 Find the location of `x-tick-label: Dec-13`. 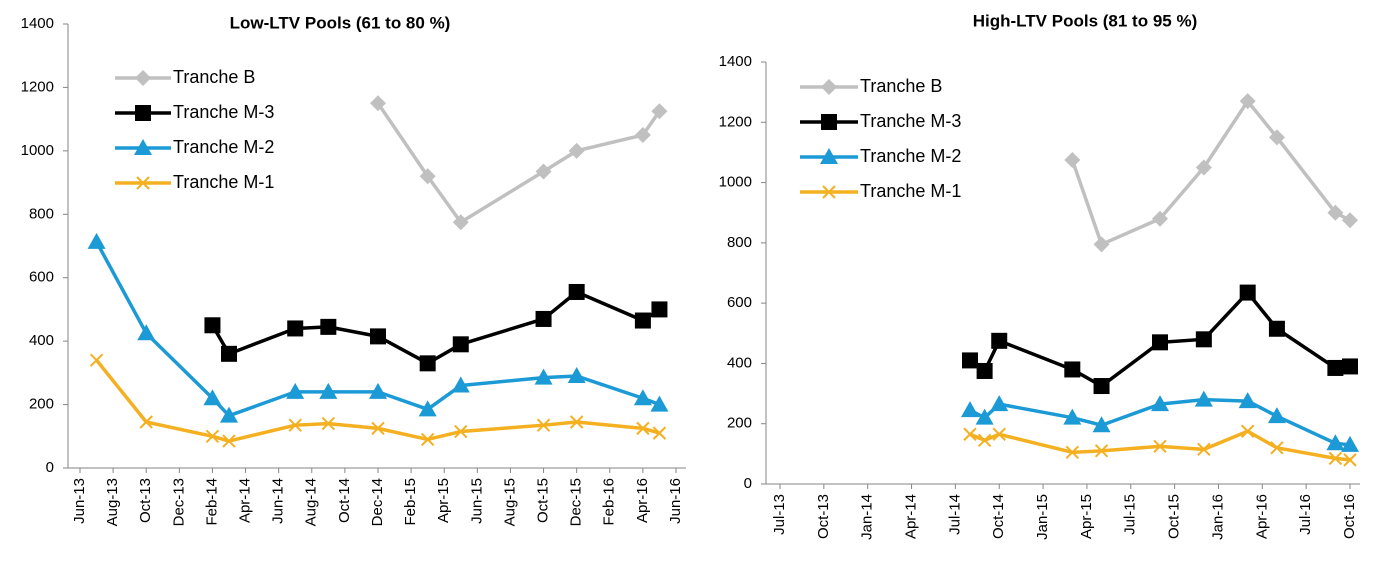

x-tick-label: Dec-13 is located at coordinates (178, 502).